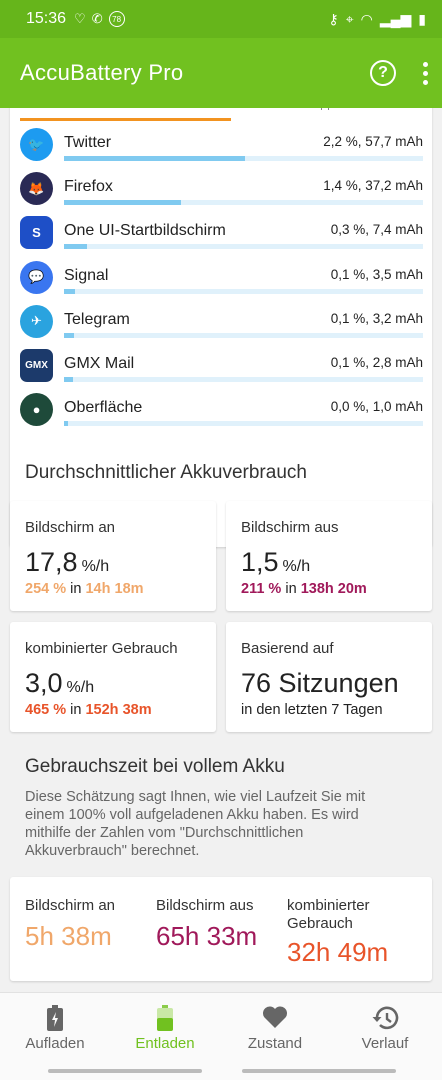 The width and height of the screenshot is (442, 1080). I want to click on screen-on-card: Bildschirm an 17,8 %/h 254 % in 14h 18m, so click(113, 556).